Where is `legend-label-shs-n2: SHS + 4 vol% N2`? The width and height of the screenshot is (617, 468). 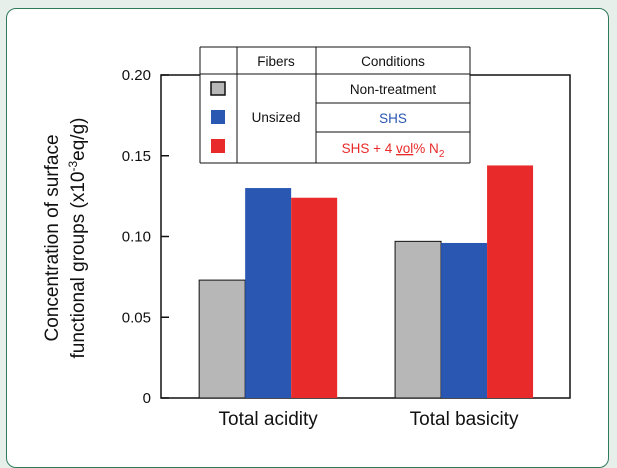 legend-label-shs-n2: SHS + 4 vol% N2 is located at coordinates (393, 150).